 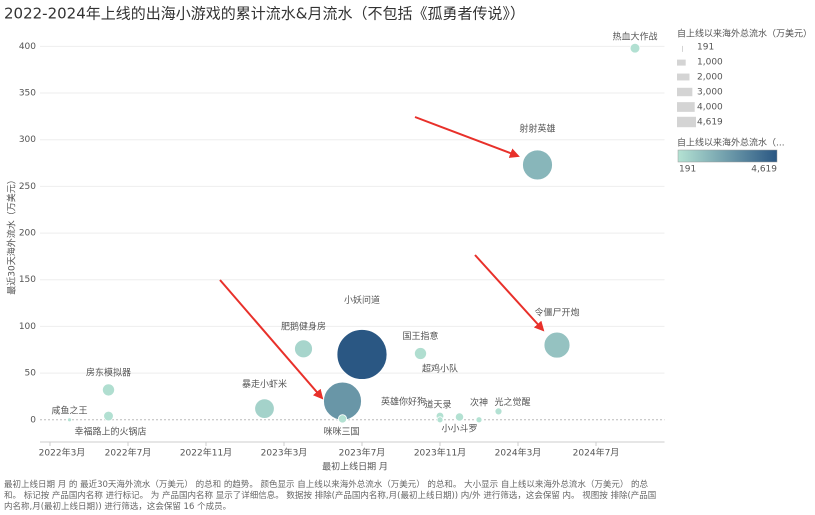 I want to click on y-tick-label: 150, so click(x=27, y=280).